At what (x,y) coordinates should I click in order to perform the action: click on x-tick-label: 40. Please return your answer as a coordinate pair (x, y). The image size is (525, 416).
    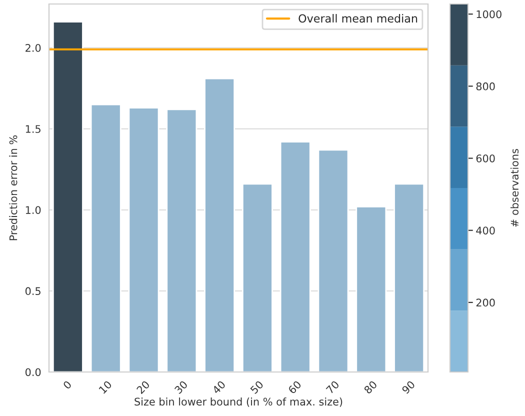
    Looking at the image, I should click on (219, 387).